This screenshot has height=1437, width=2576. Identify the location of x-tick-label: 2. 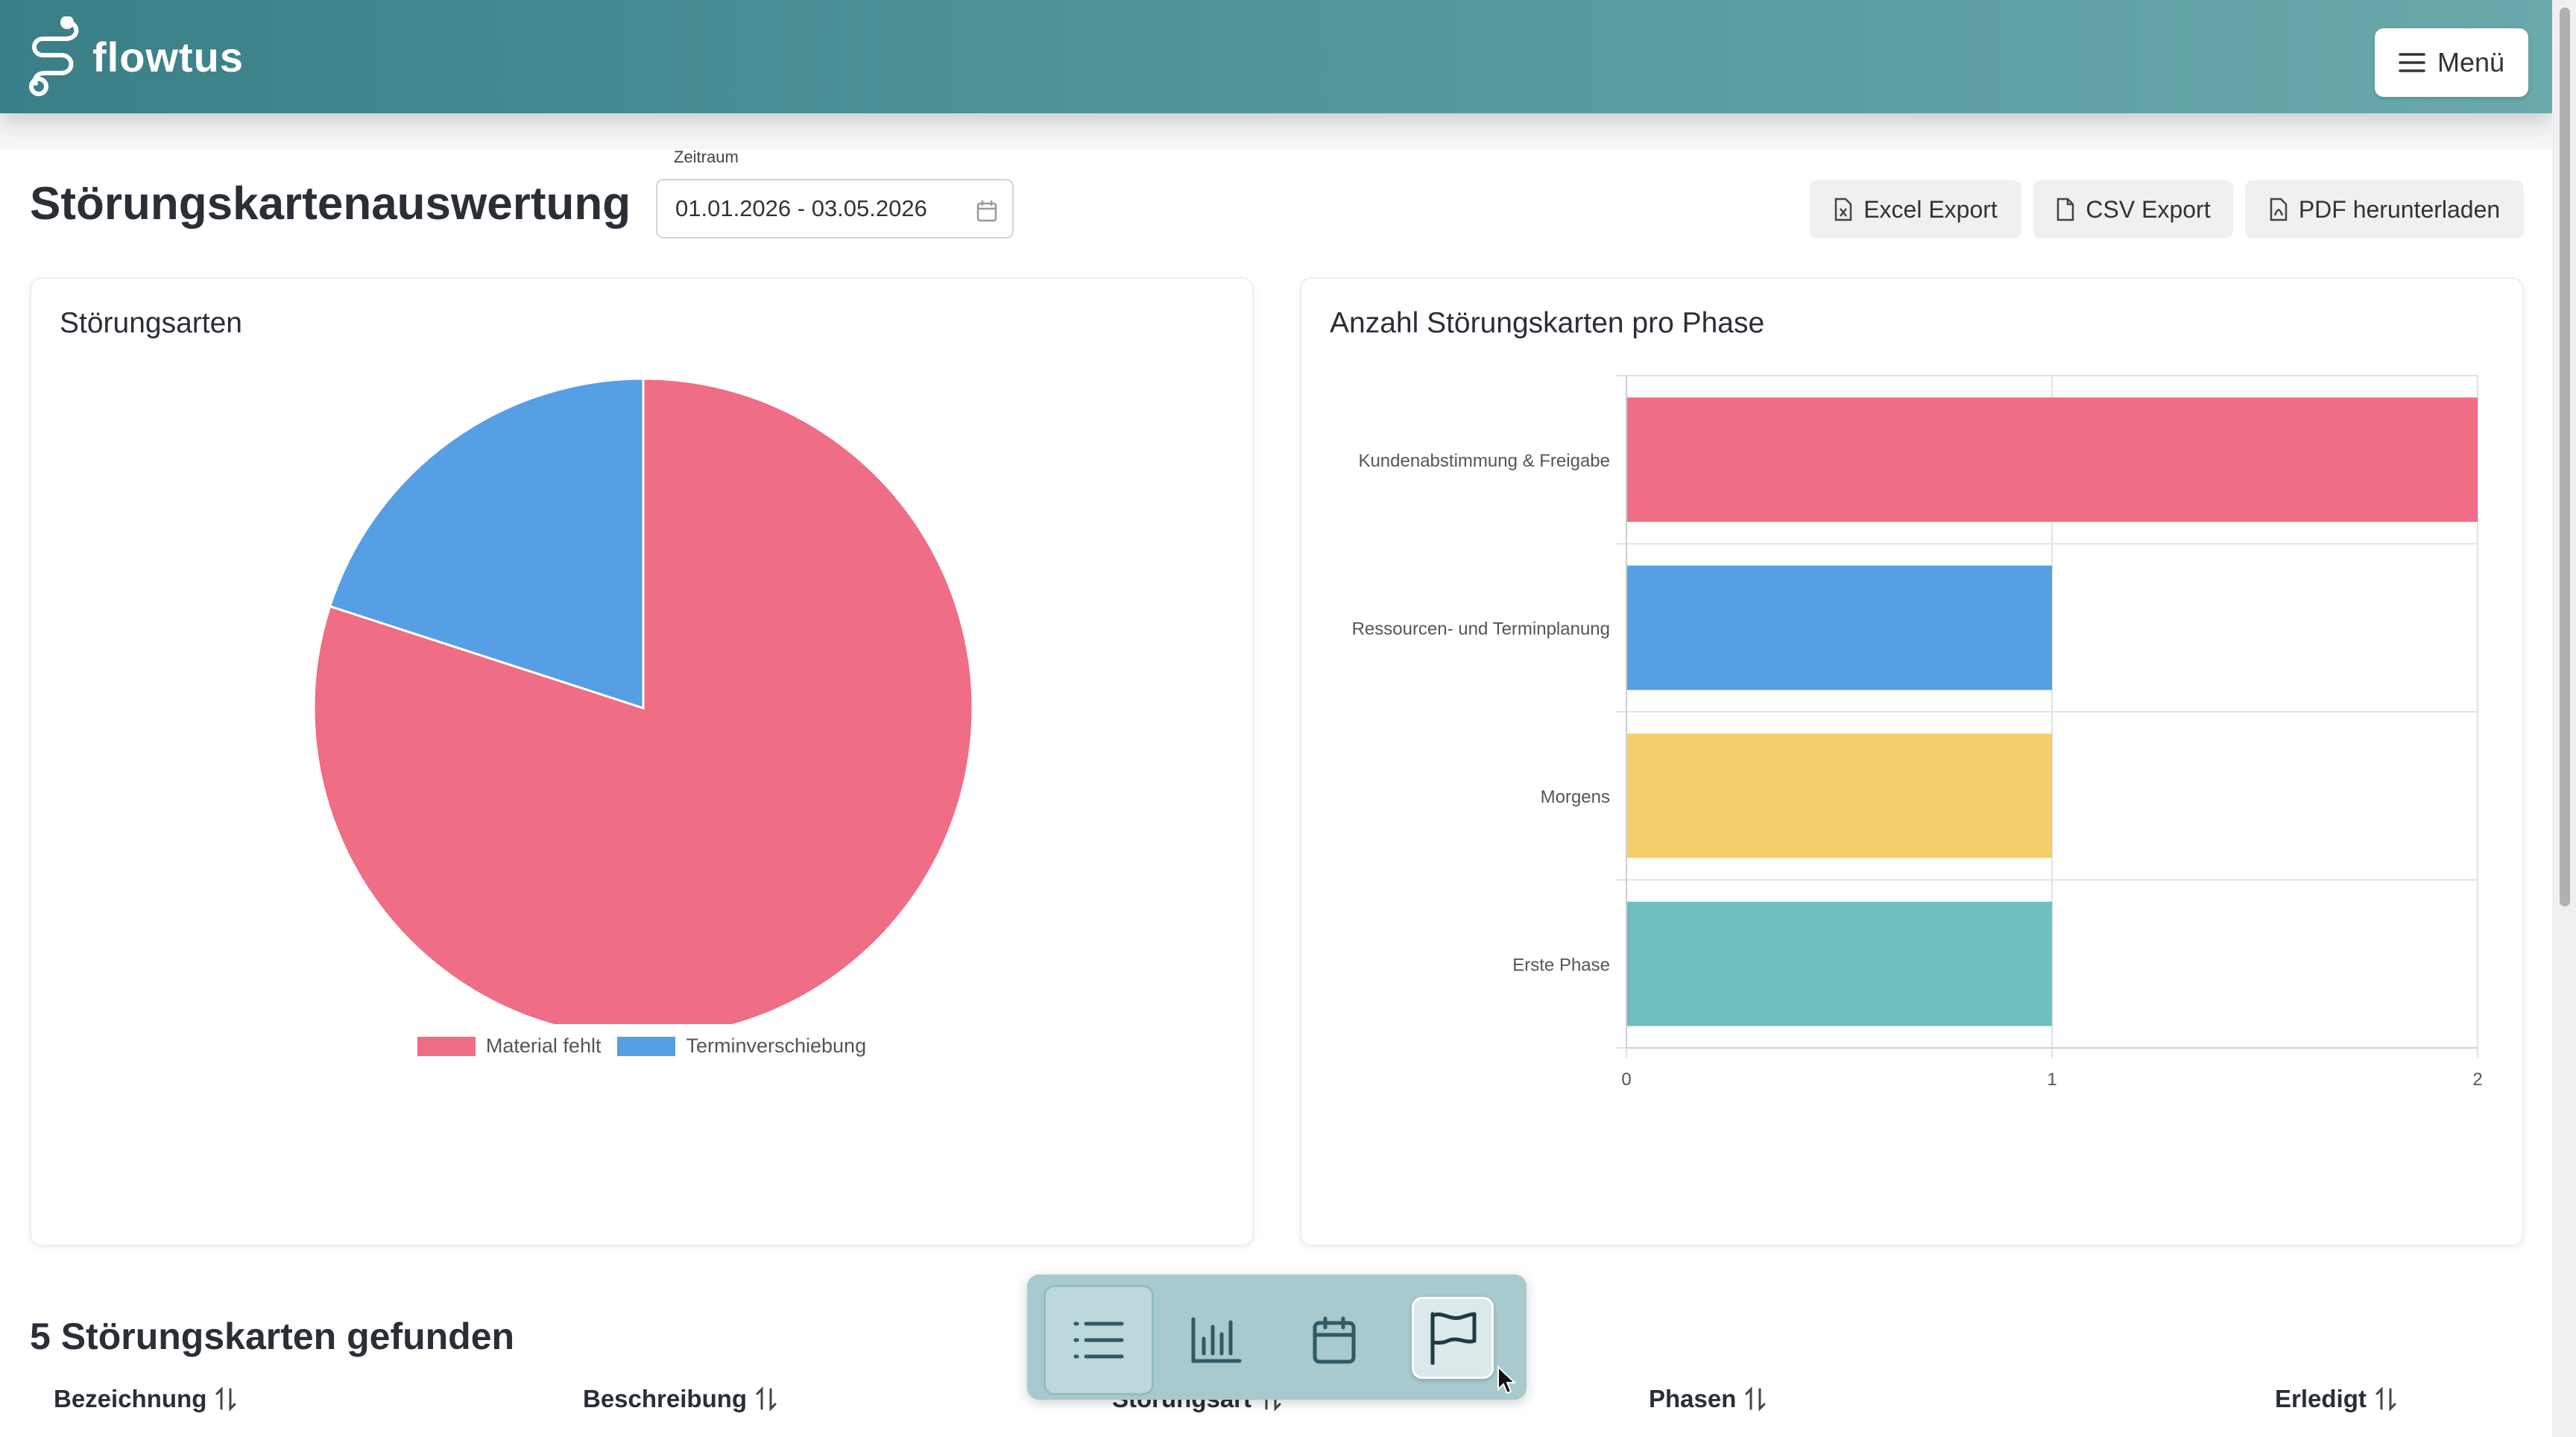
(2477, 1080).